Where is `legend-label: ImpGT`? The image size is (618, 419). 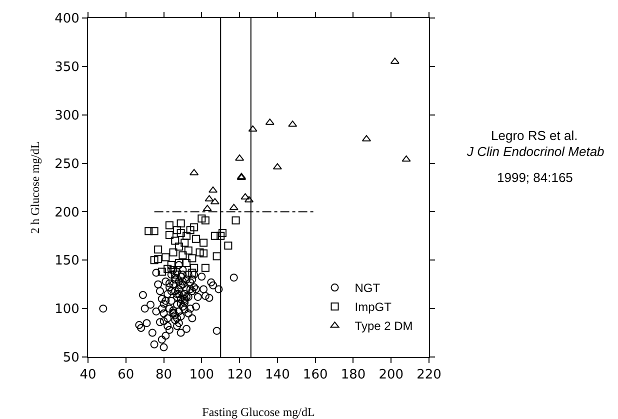 legend-label: ImpGT is located at coordinates (373, 307).